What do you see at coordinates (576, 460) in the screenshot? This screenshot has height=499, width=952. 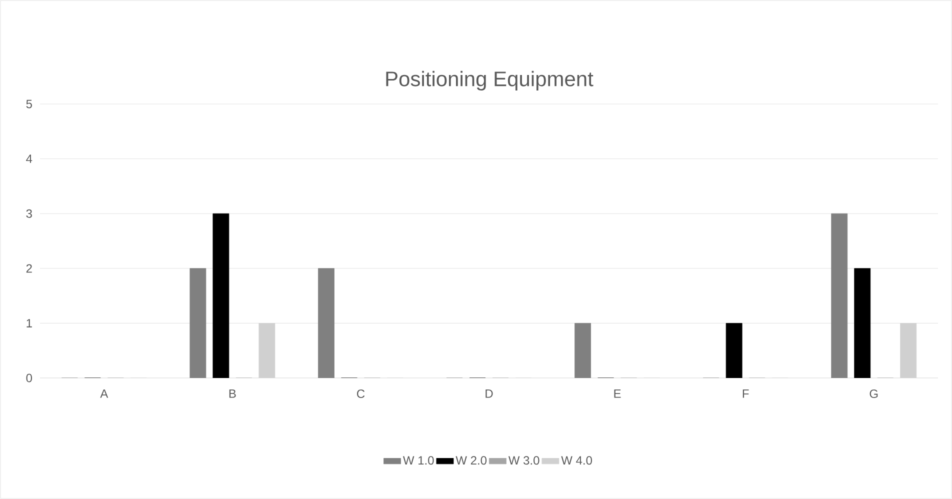 I see `legend-label: W 4.0` at bounding box center [576, 460].